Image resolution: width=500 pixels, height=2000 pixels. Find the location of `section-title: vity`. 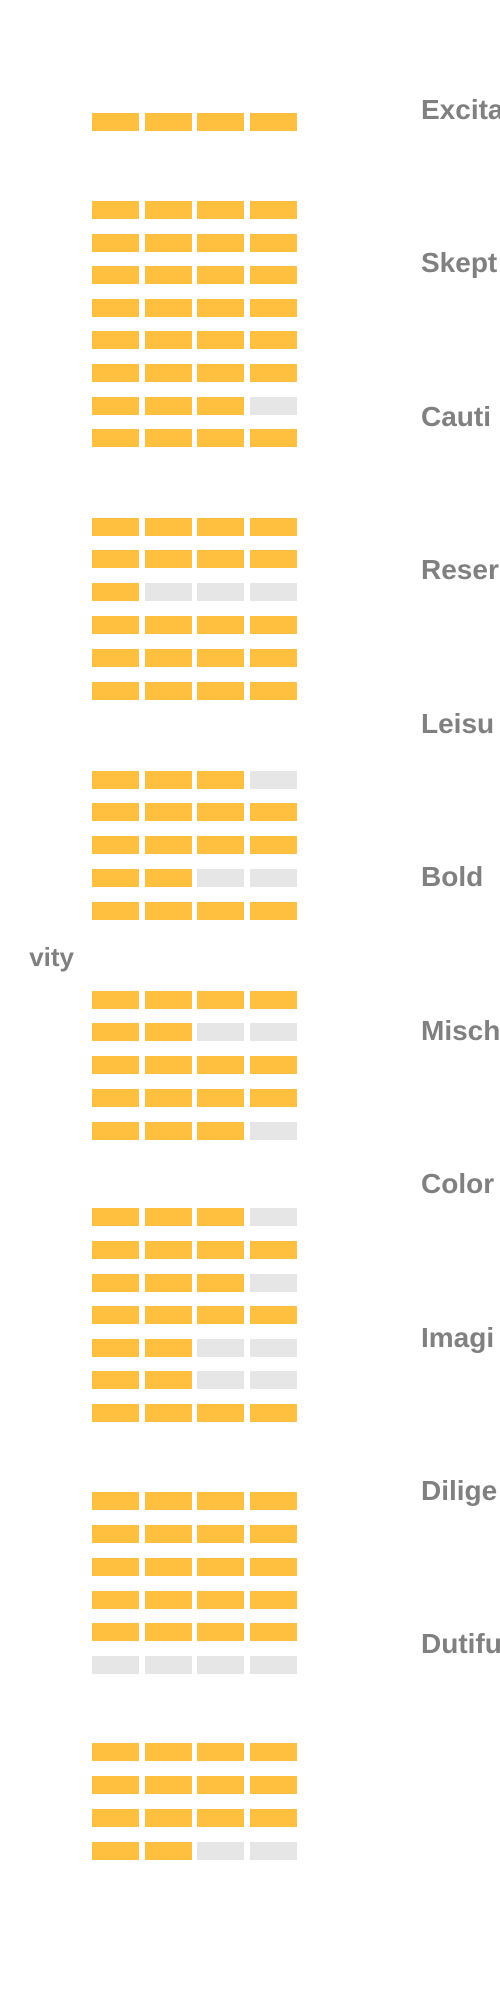

section-title: vity is located at coordinates (51, 957).